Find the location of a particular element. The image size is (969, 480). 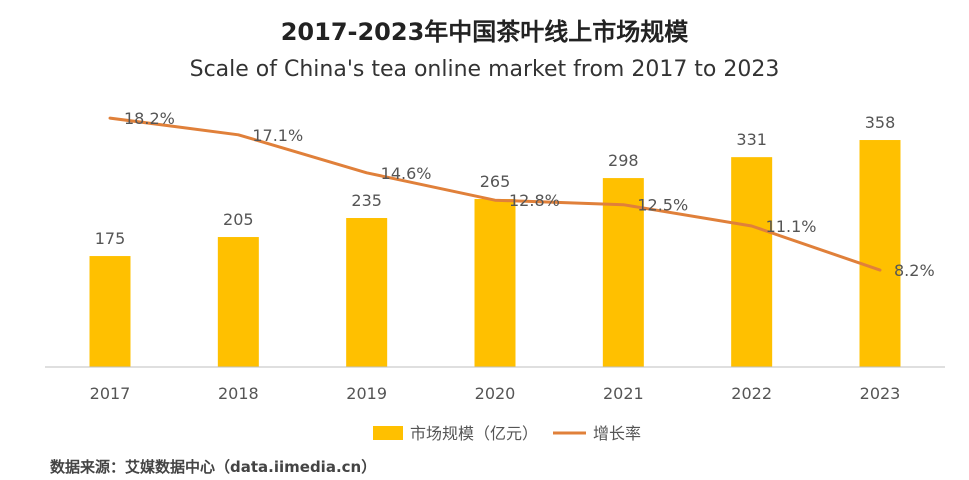

growth-rate-label: 17.1% is located at coordinates (277, 135).